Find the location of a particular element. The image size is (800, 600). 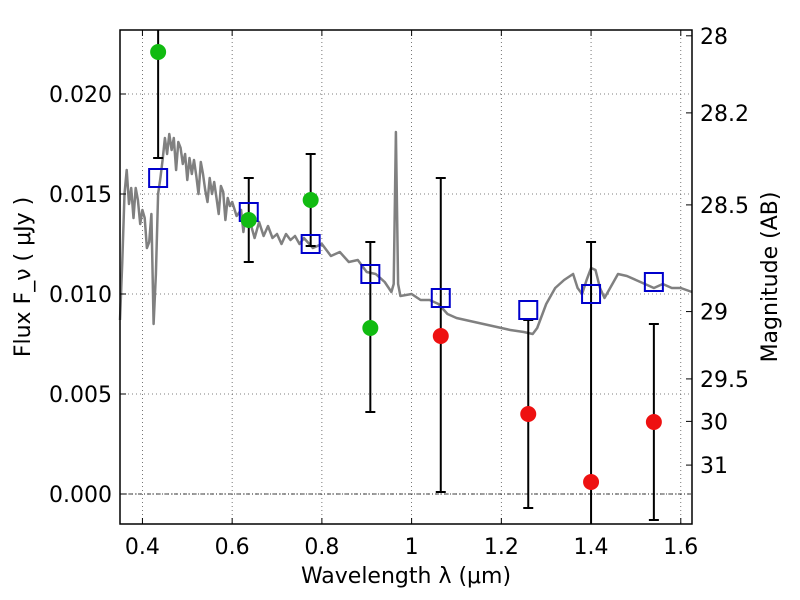

x-tick-label: 1 is located at coordinates (412, 547).